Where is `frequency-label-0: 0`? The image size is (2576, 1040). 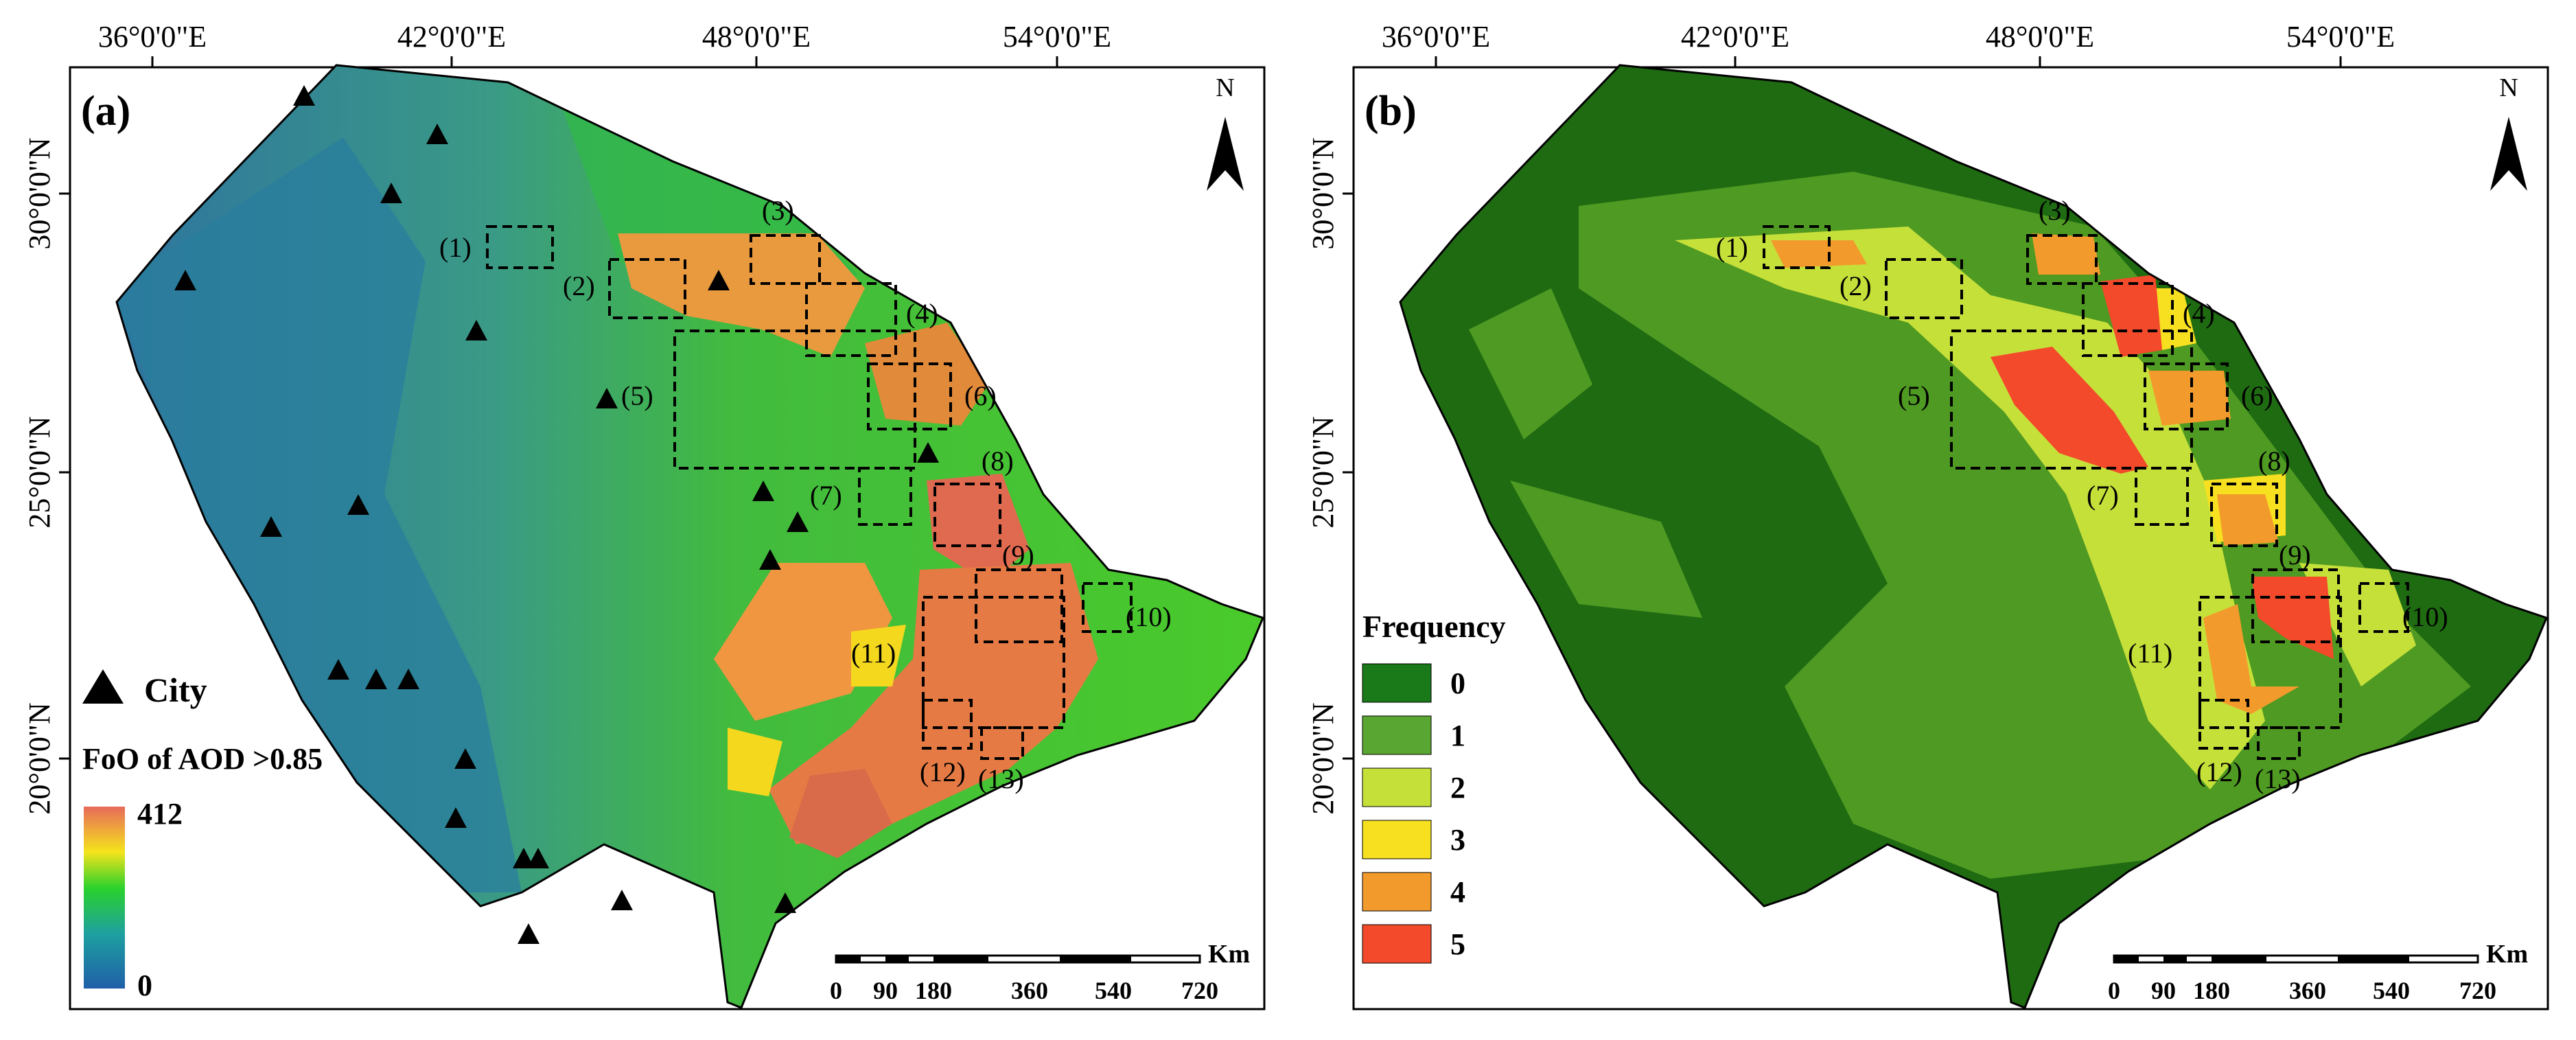 frequency-label-0: 0 is located at coordinates (1457, 683).